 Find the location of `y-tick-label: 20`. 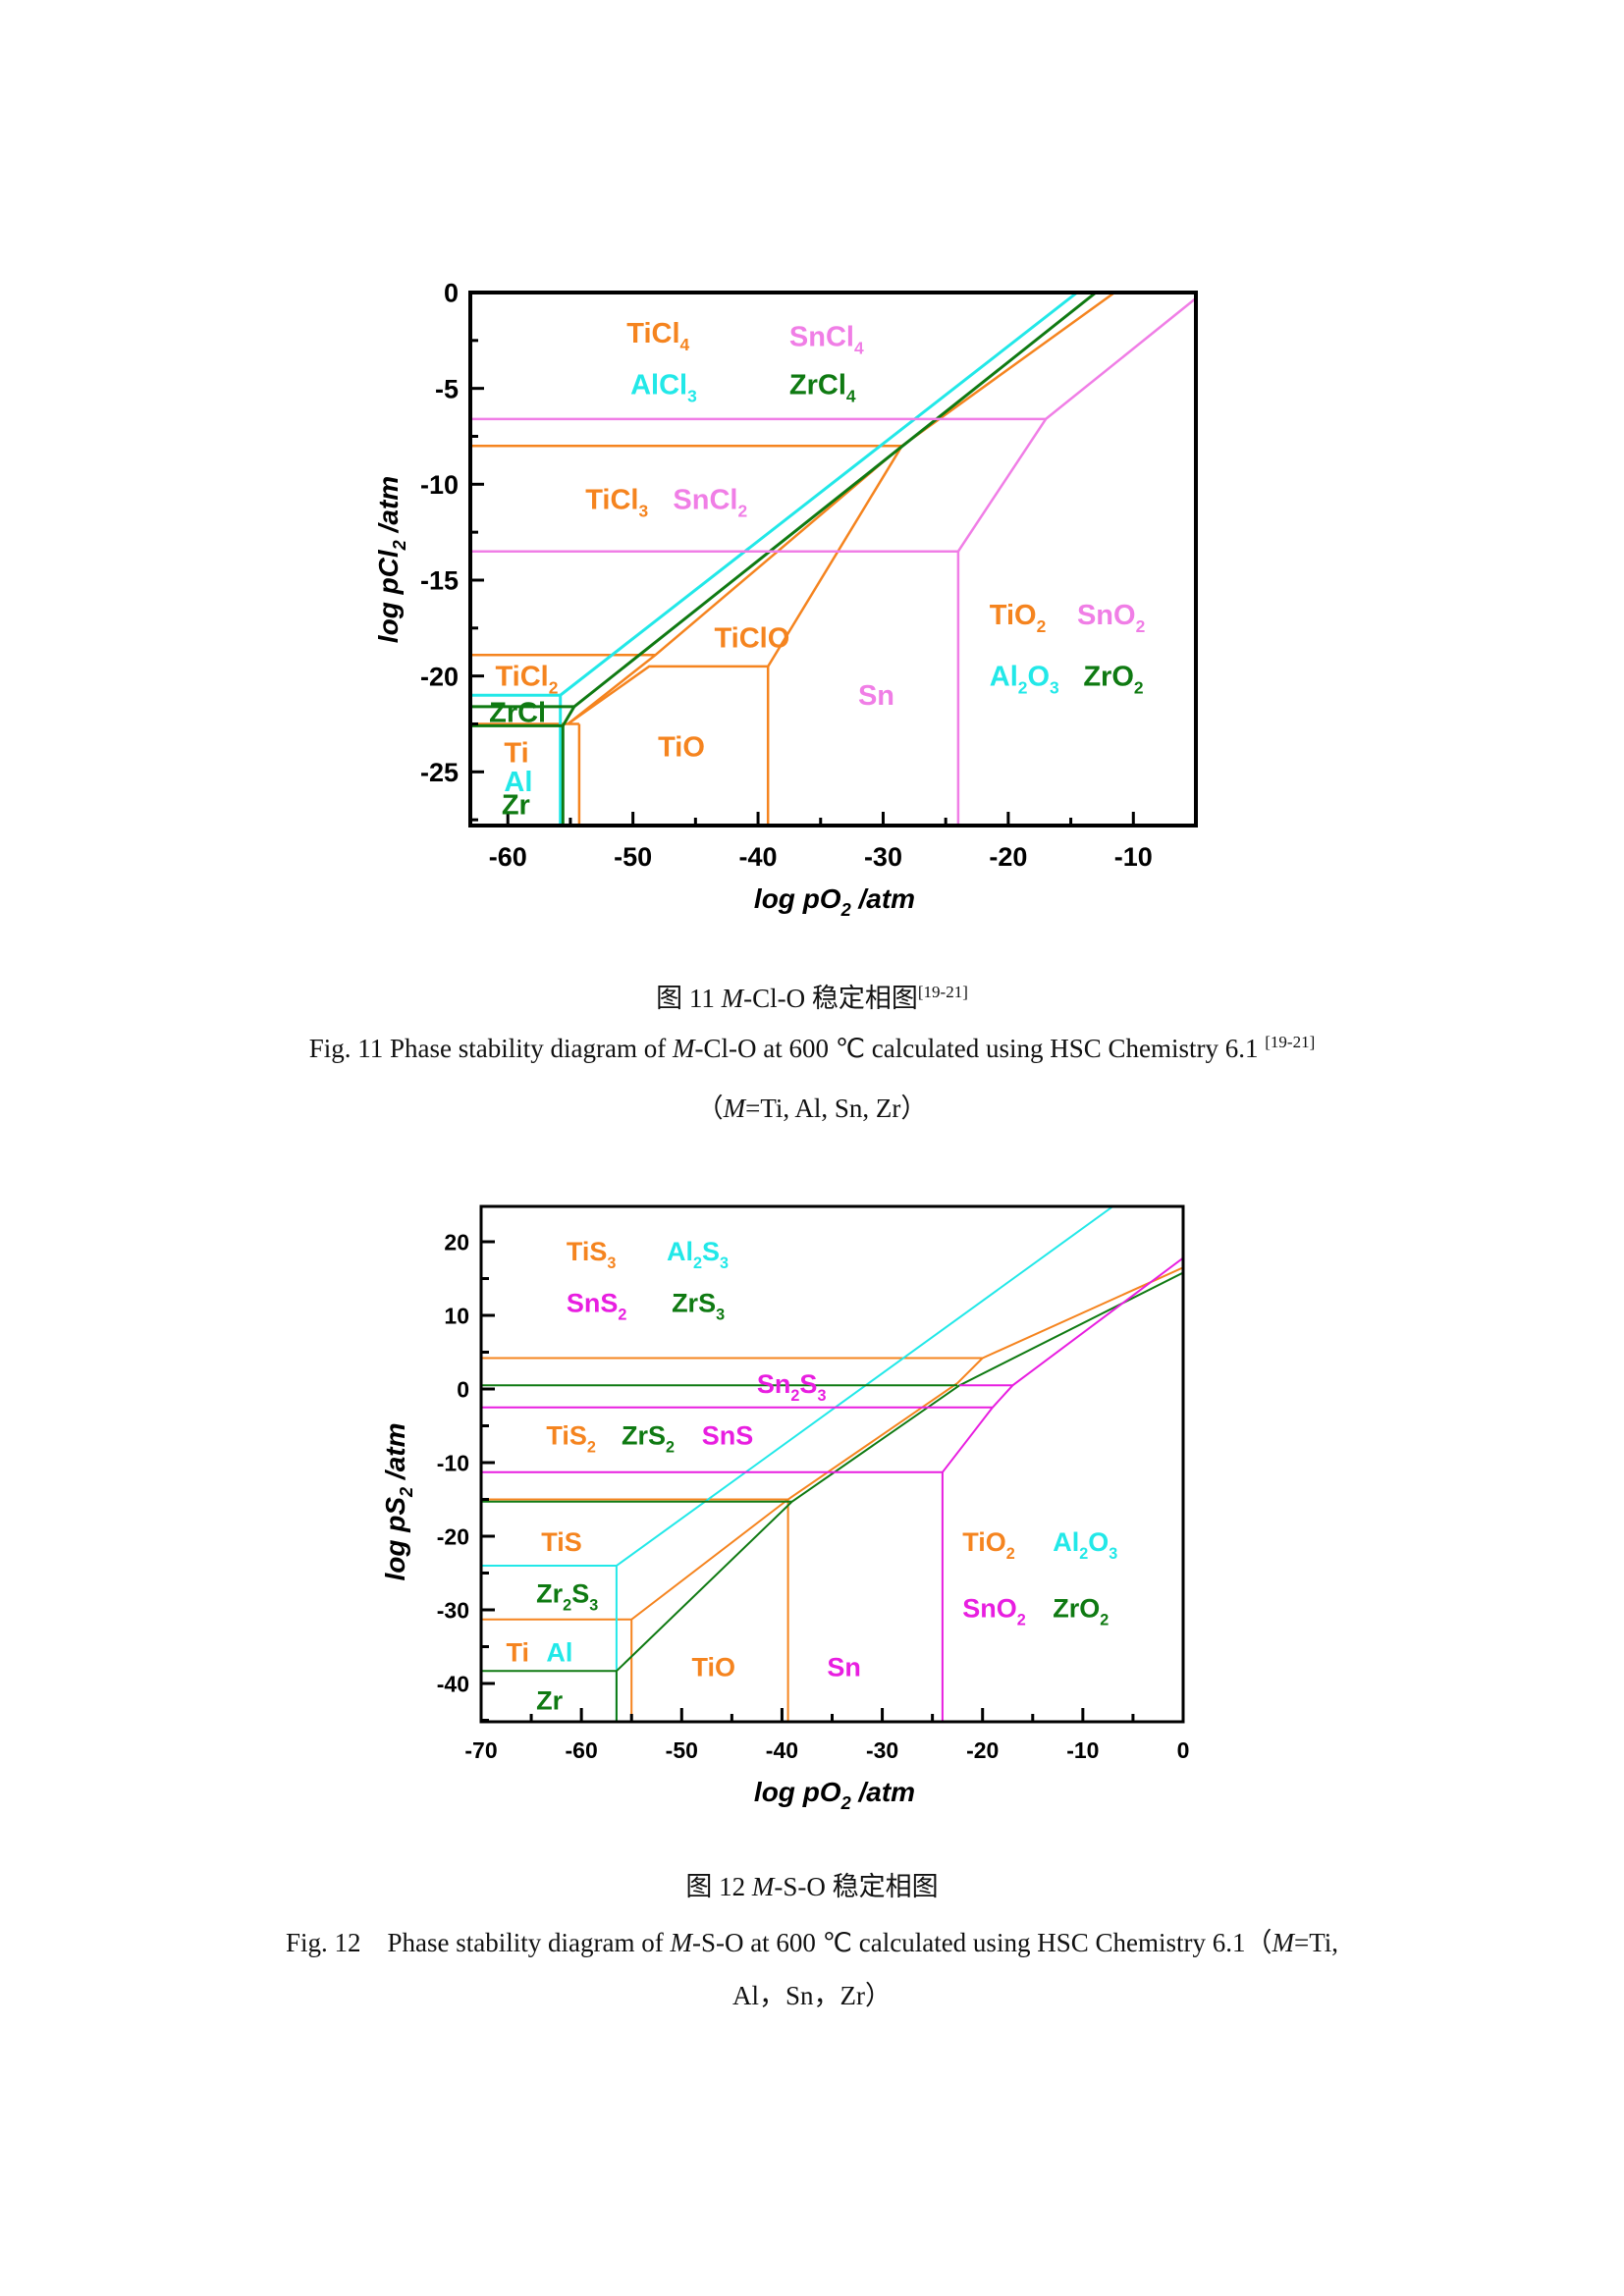

y-tick-label: 20 is located at coordinates (456, 1242).